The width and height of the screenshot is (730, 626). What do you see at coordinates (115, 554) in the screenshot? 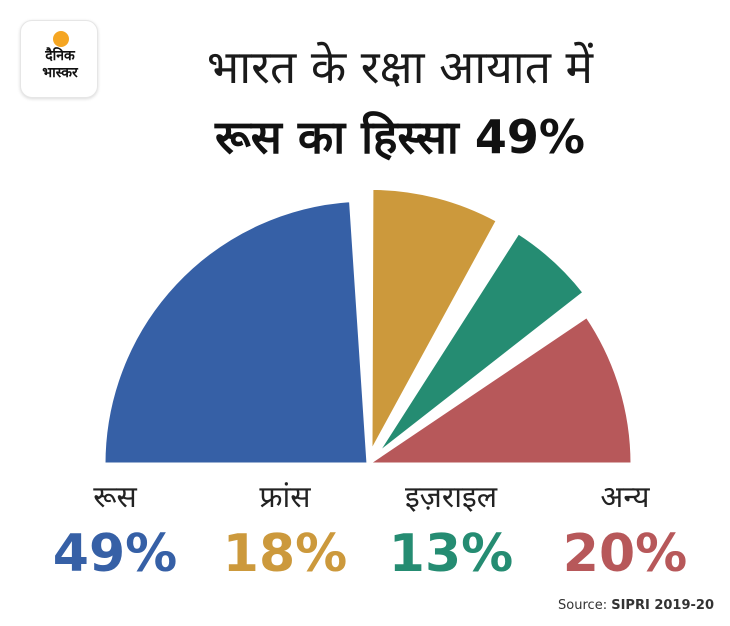
I see `value-label-russia: 49%` at bounding box center [115, 554].